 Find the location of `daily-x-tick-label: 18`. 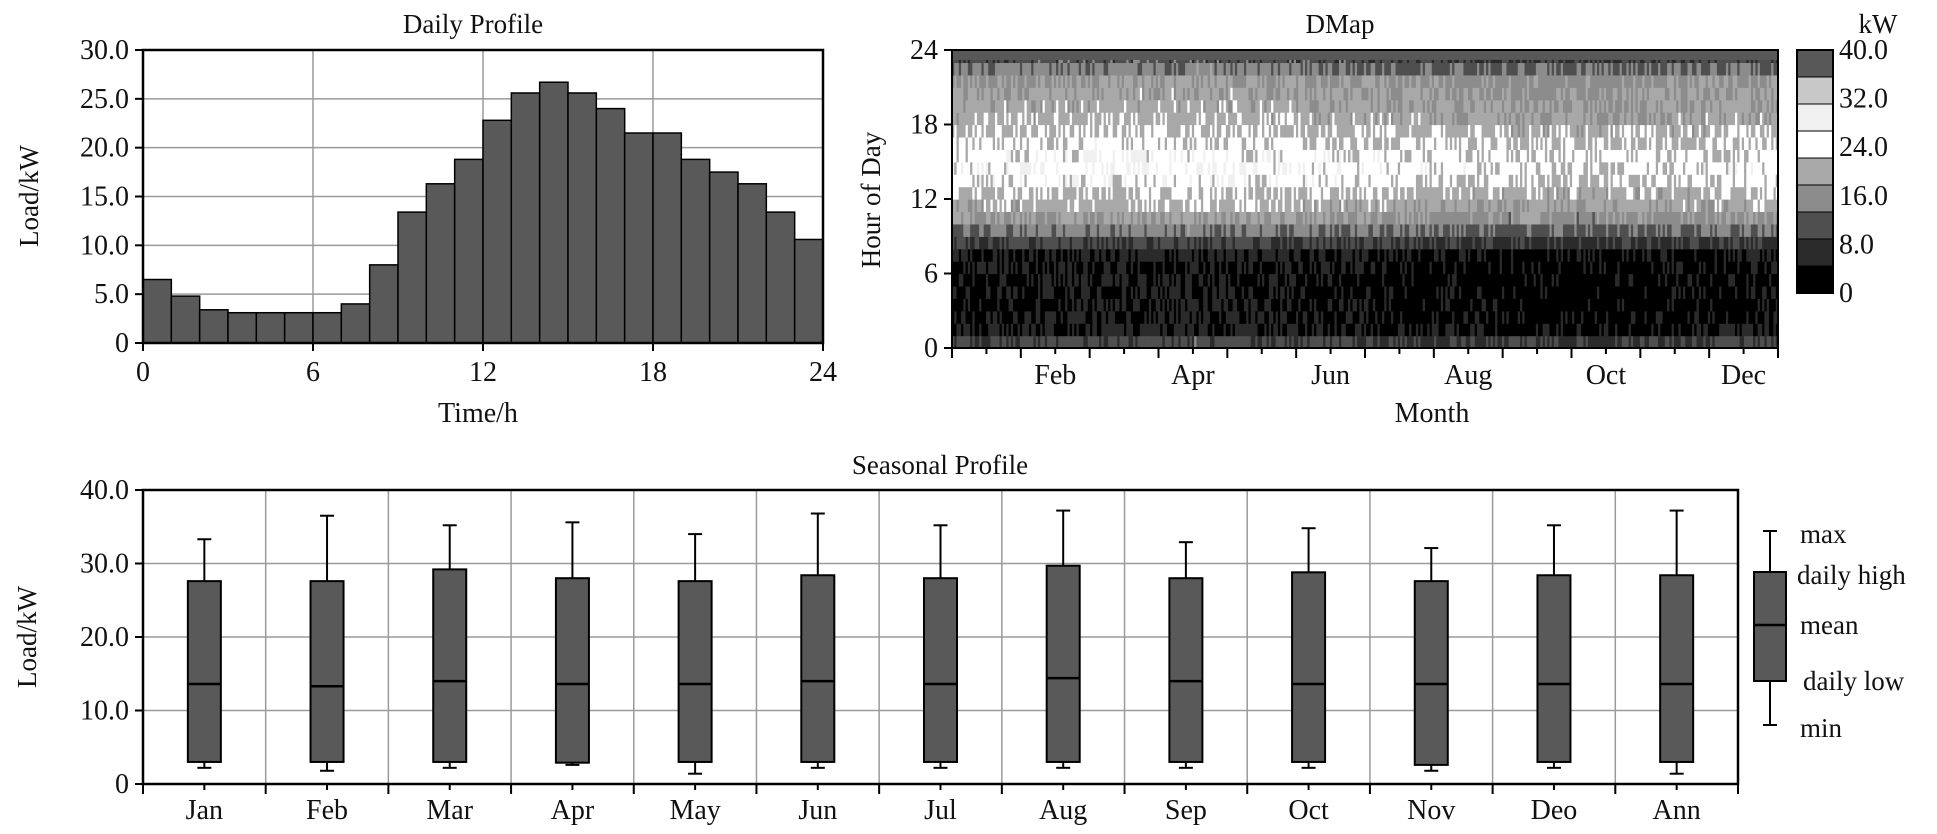

daily-x-tick-label: 18 is located at coordinates (653, 372).